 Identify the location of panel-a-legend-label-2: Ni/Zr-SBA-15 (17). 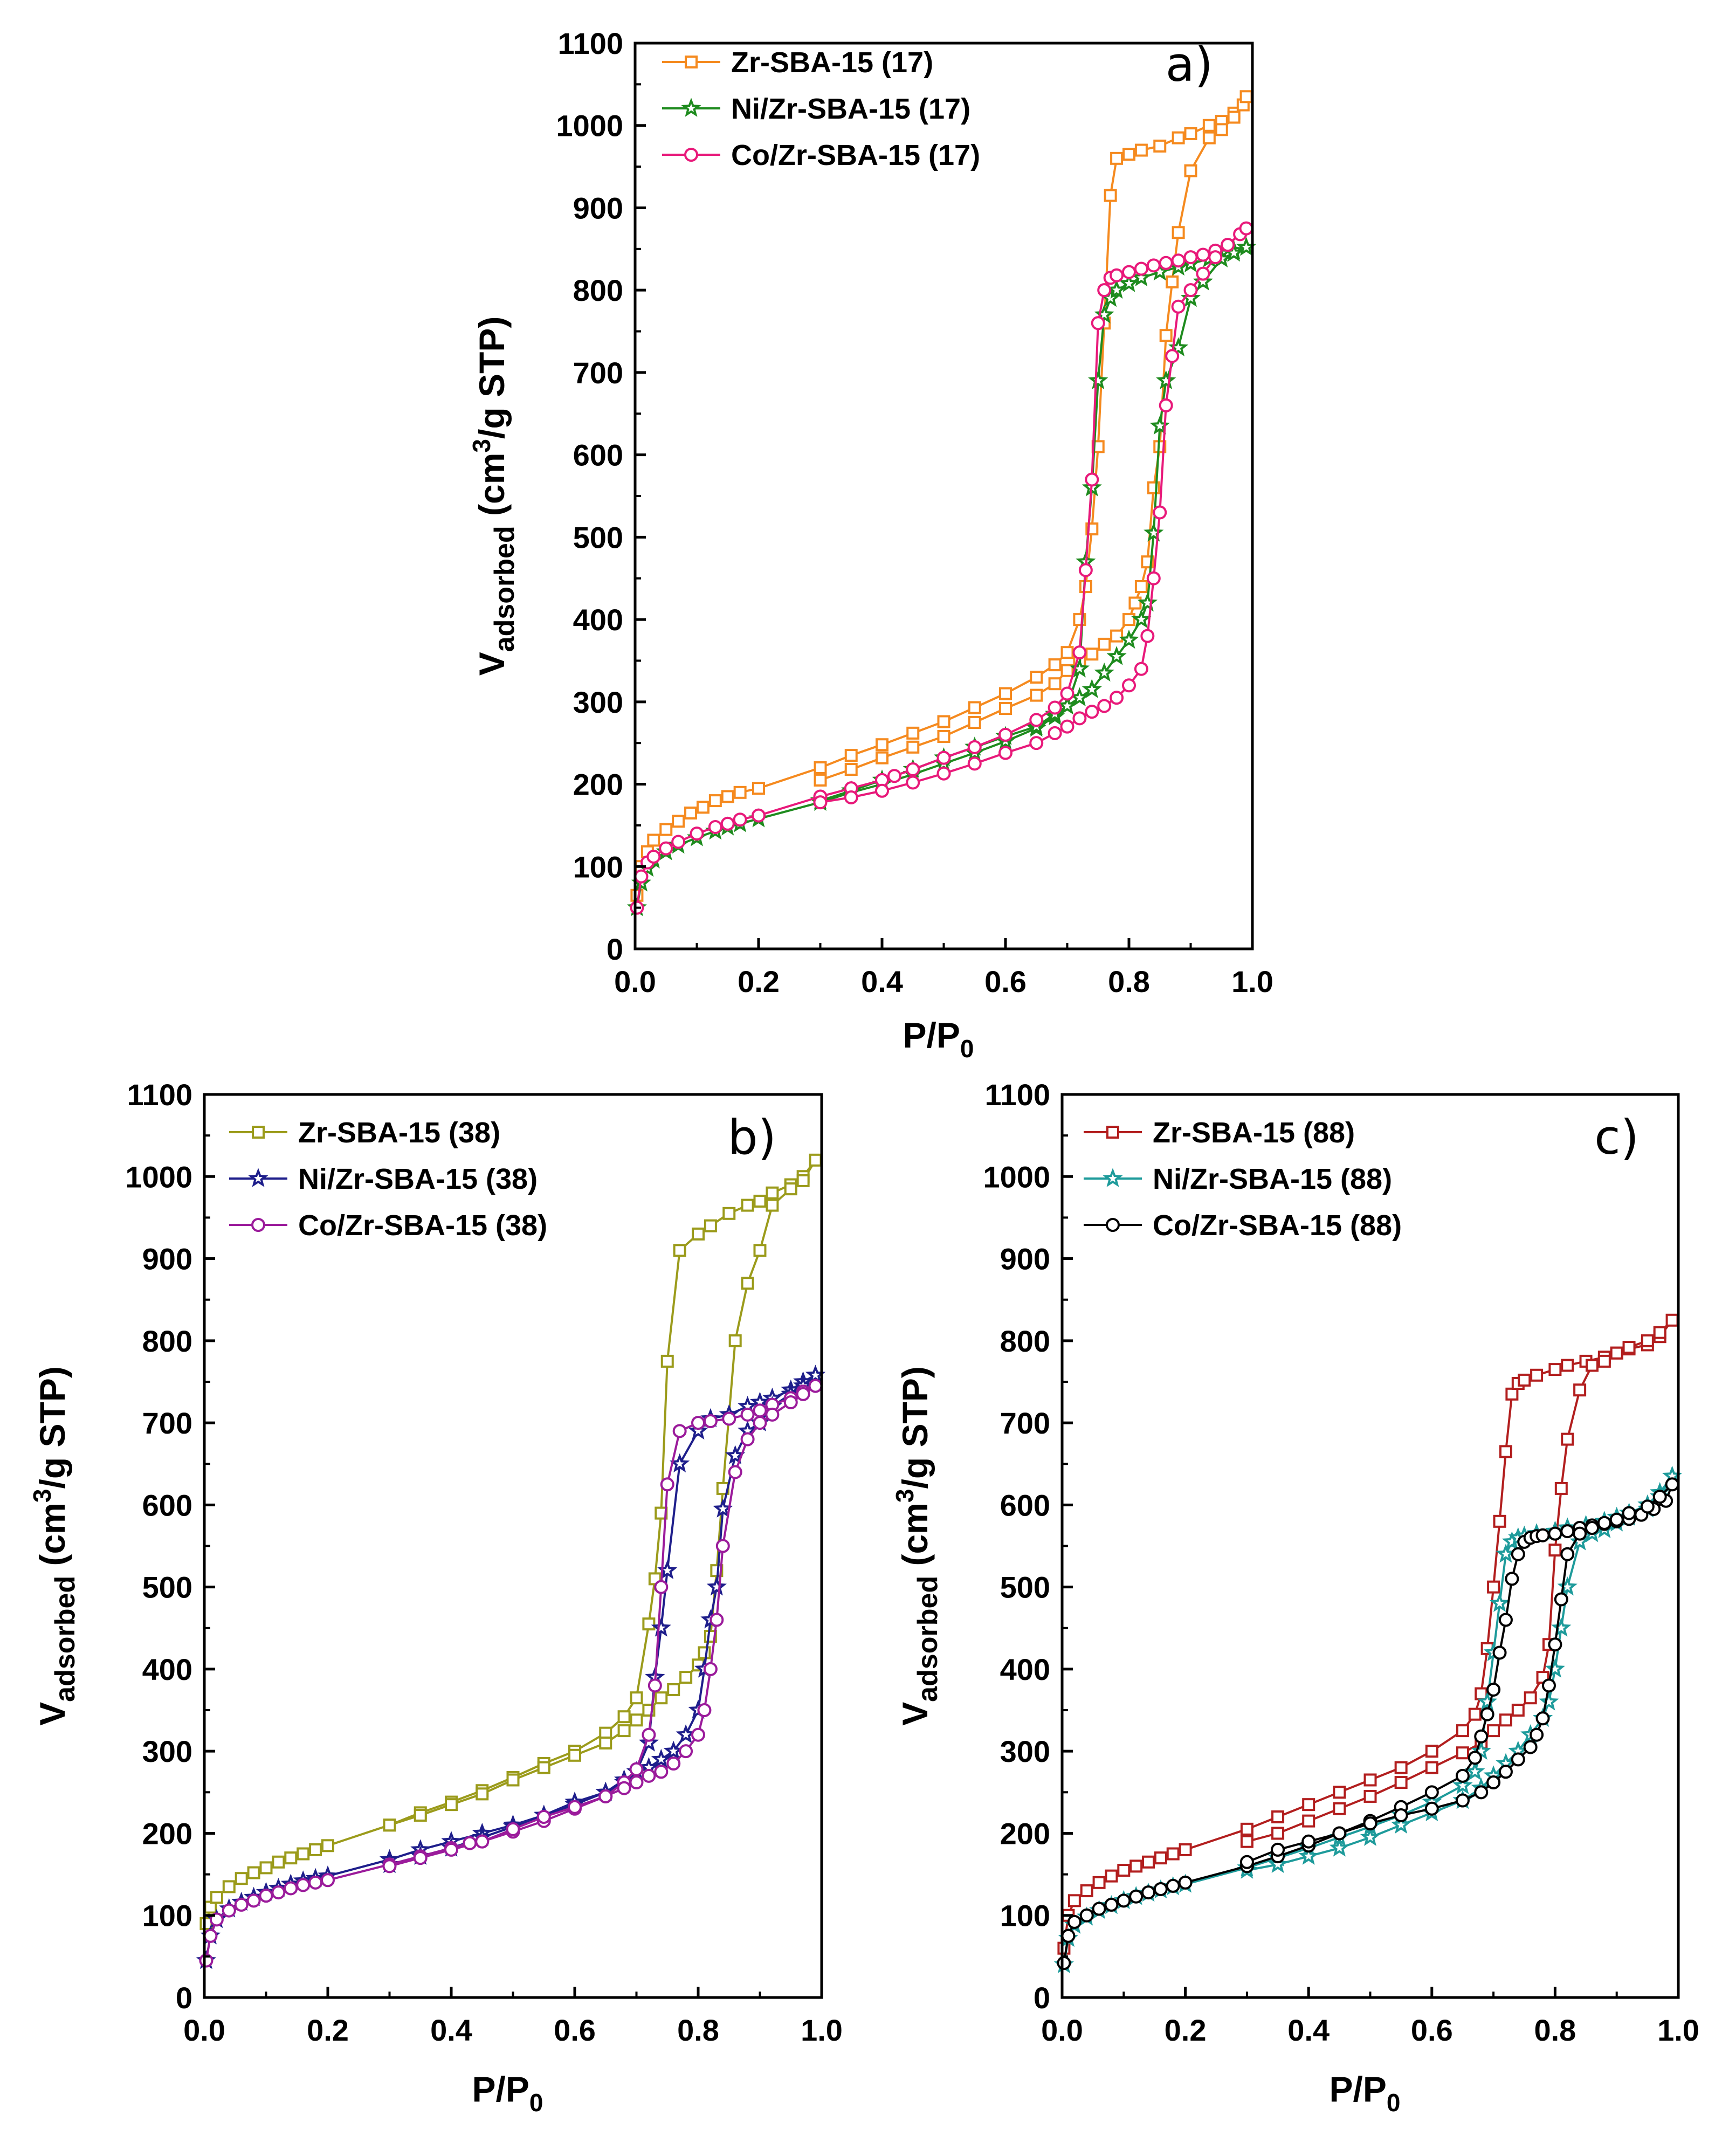
(850, 109).